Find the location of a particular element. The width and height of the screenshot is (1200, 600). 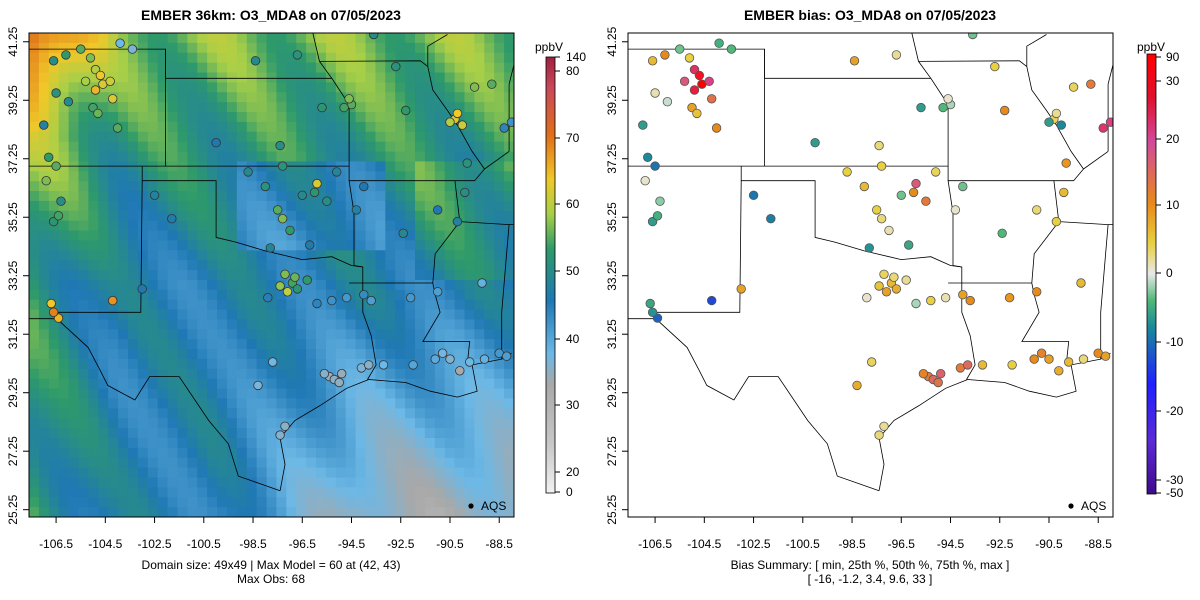

x-tick-label: -94.5 is located at coordinates (951, 544).